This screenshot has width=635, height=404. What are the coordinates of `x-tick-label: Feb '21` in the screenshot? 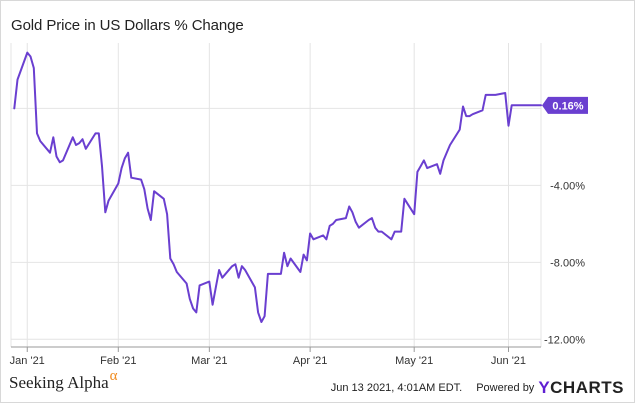 It's located at (118, 361).